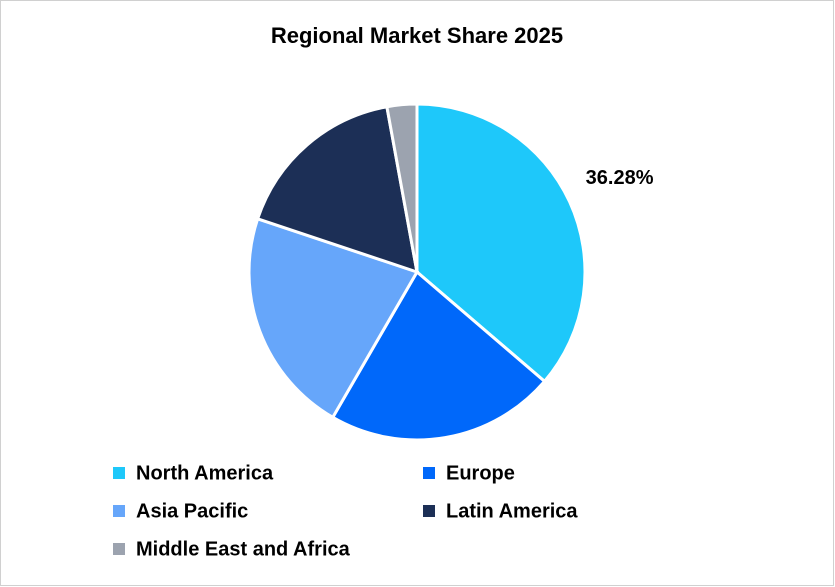 Image resolution: width=835 pixels, height=587 pixels. Describe the element at coordinates (243, 549) in the screenshot. I see `legend-label: Middle East and Africa` at that location.